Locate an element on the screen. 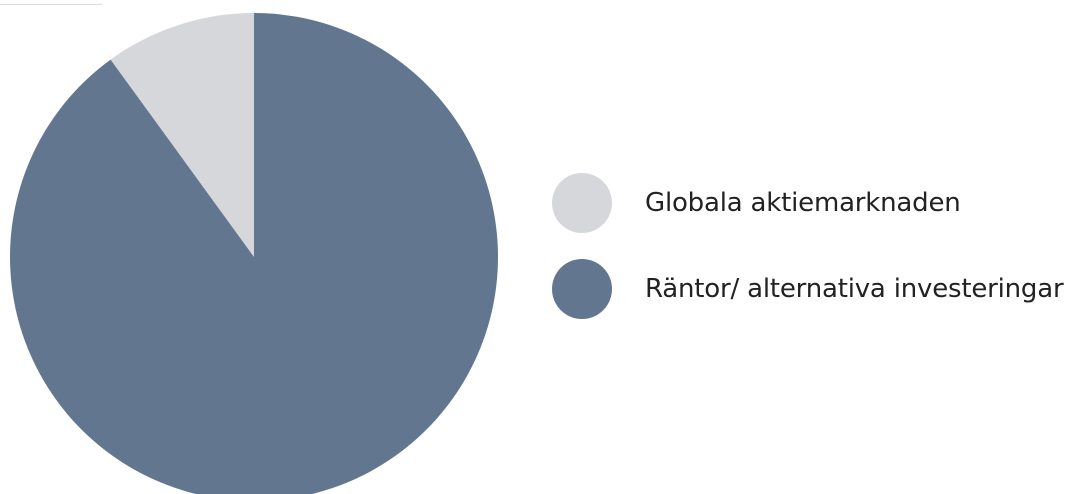 Image resolution: width=1081 pixels, height=494 pixels. legend-item-globala-aktiemarknaden: Globala aktiemarknaden is located at coordinates (807, 203).